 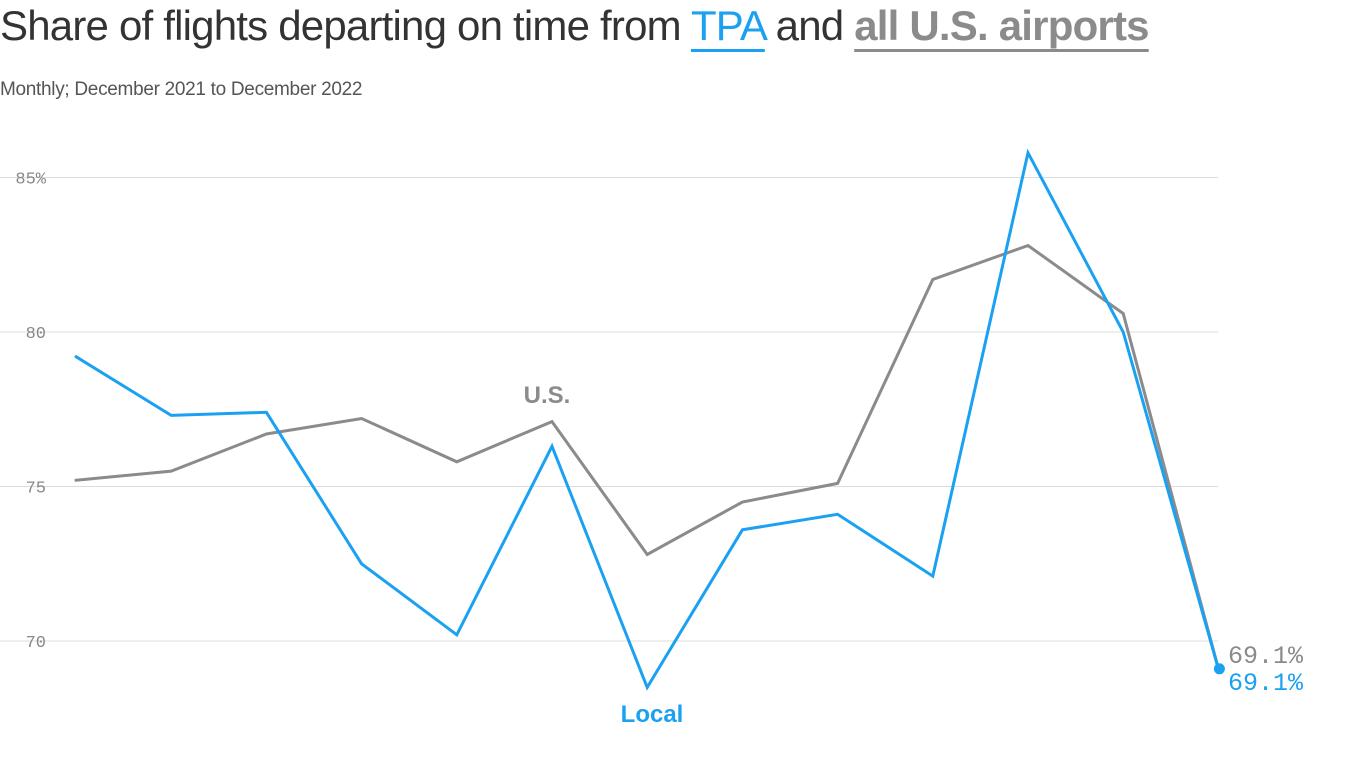 I want to click on end-label-us: 69.1%, so click(x=1266, y=656).